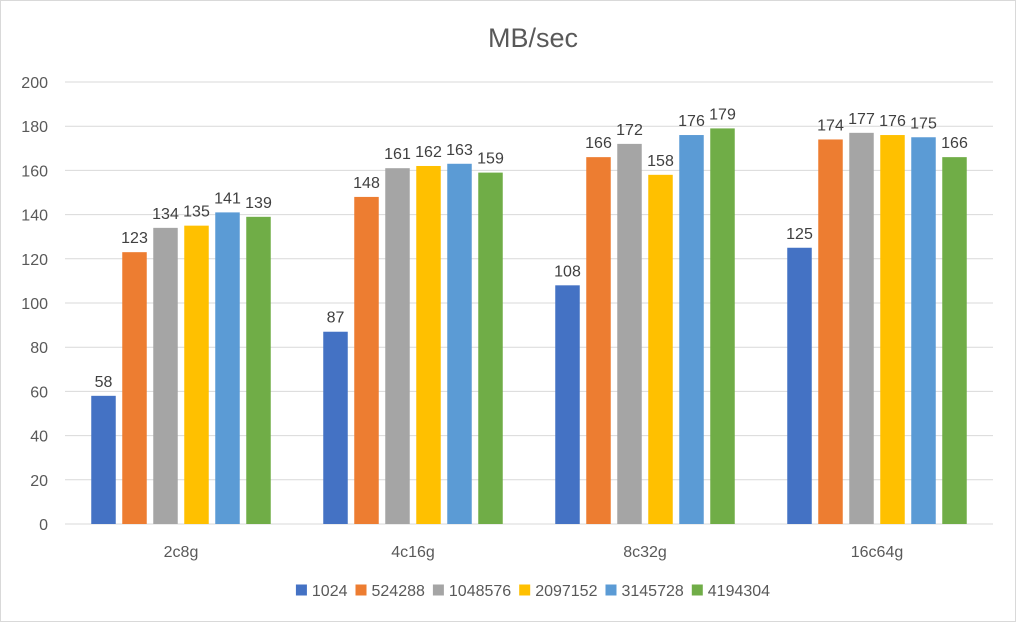  Describe the element at coordinates (567, 271) in the screenshot. I see `data-label: 108` at that location.